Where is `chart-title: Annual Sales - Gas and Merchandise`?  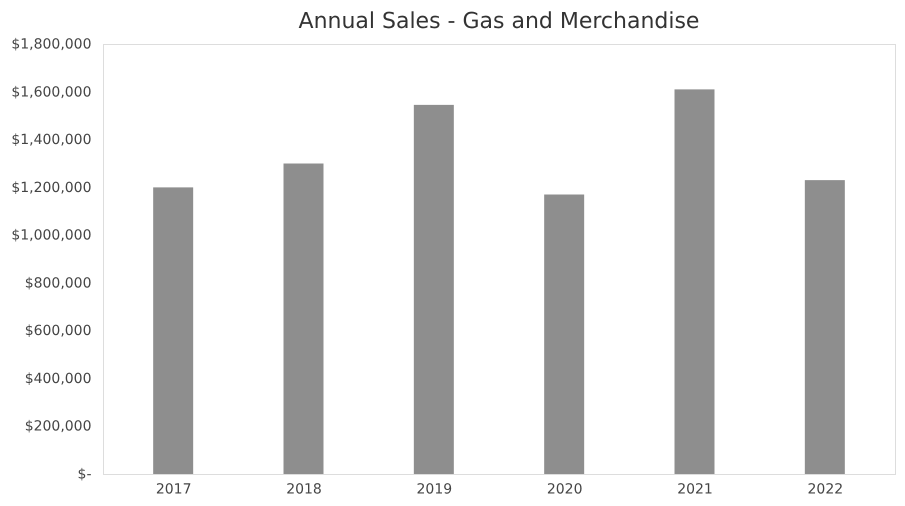
chart-title: Annual Sales - Gas and Merchandise is located at coordinates (499, 21).